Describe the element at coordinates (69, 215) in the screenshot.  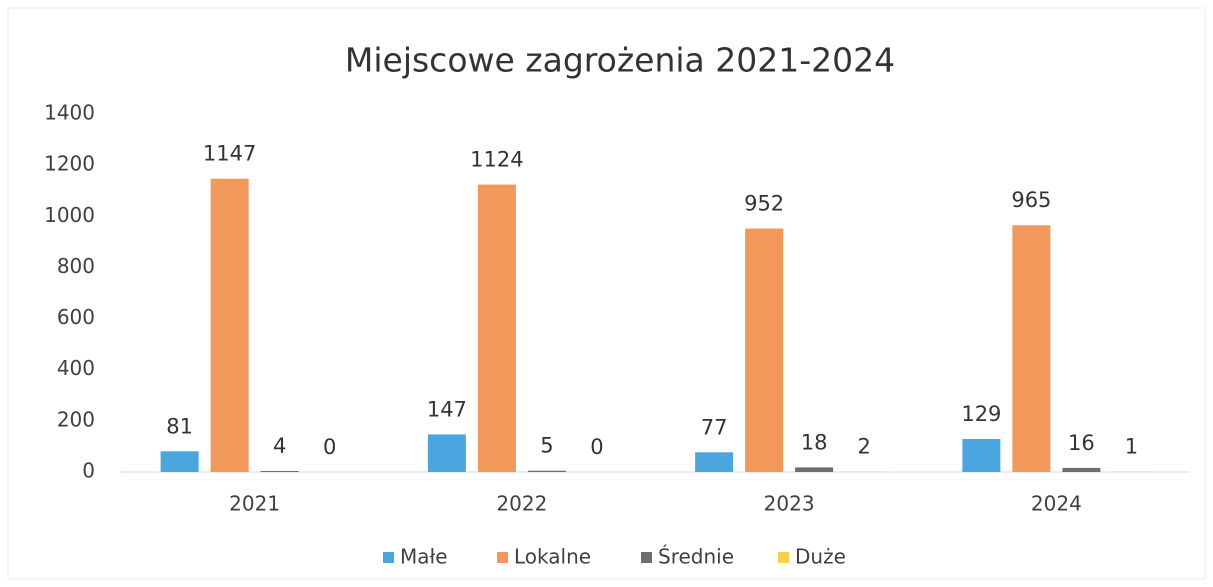
I see `y-tick-label: 1000` at that location.